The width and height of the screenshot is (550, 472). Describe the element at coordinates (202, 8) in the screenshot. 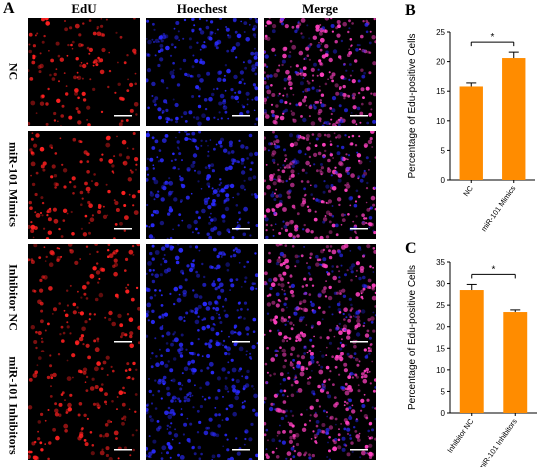

I see `column-header-hoechst: Hoechest` at that location.